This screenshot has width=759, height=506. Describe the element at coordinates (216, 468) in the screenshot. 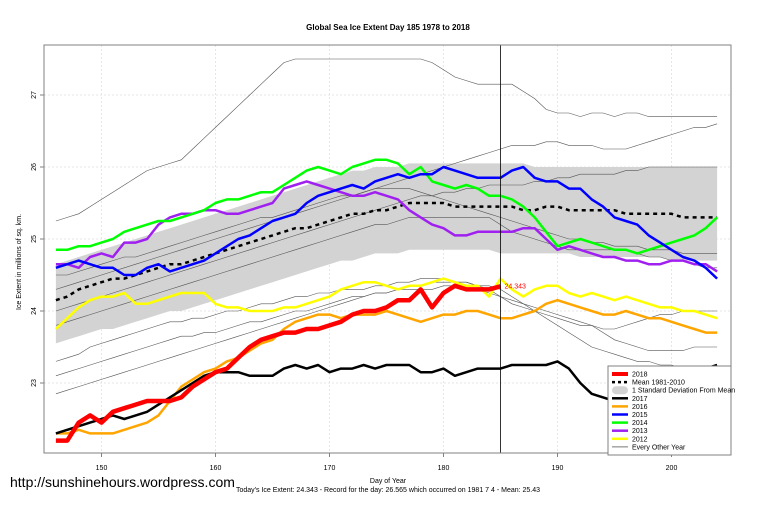

I see `x-tick-label: 160` at that location.